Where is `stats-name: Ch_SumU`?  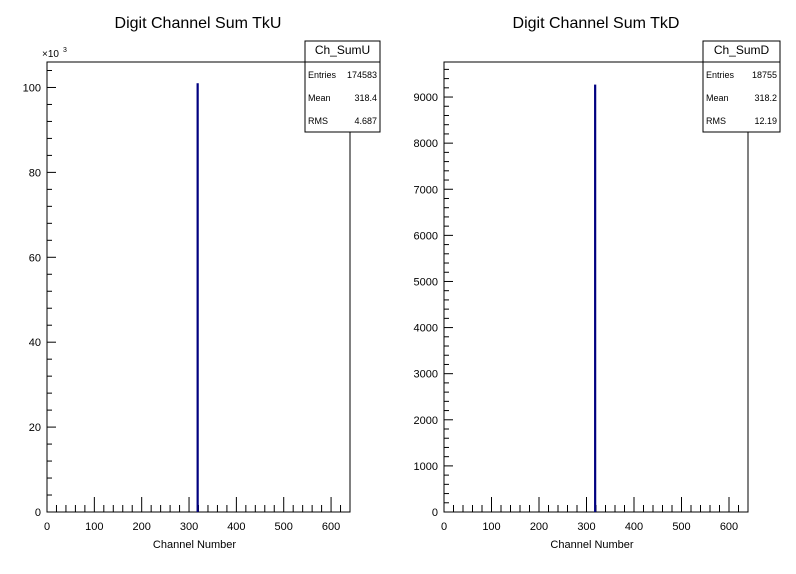
stats-name: Ch_SumU is located at coordinates (342, 50).